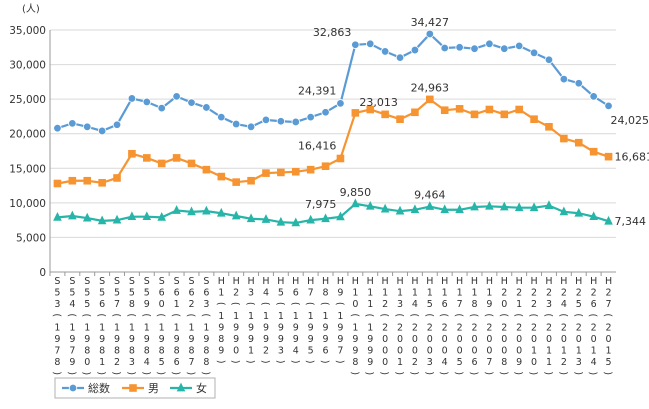 Image resolution: width=649 pixels, height=409 pixels. What do you see at coordinates (27, 31) in the screenshot?
I see `y-tick-label: 35,000` at bounding box center [27, 31].